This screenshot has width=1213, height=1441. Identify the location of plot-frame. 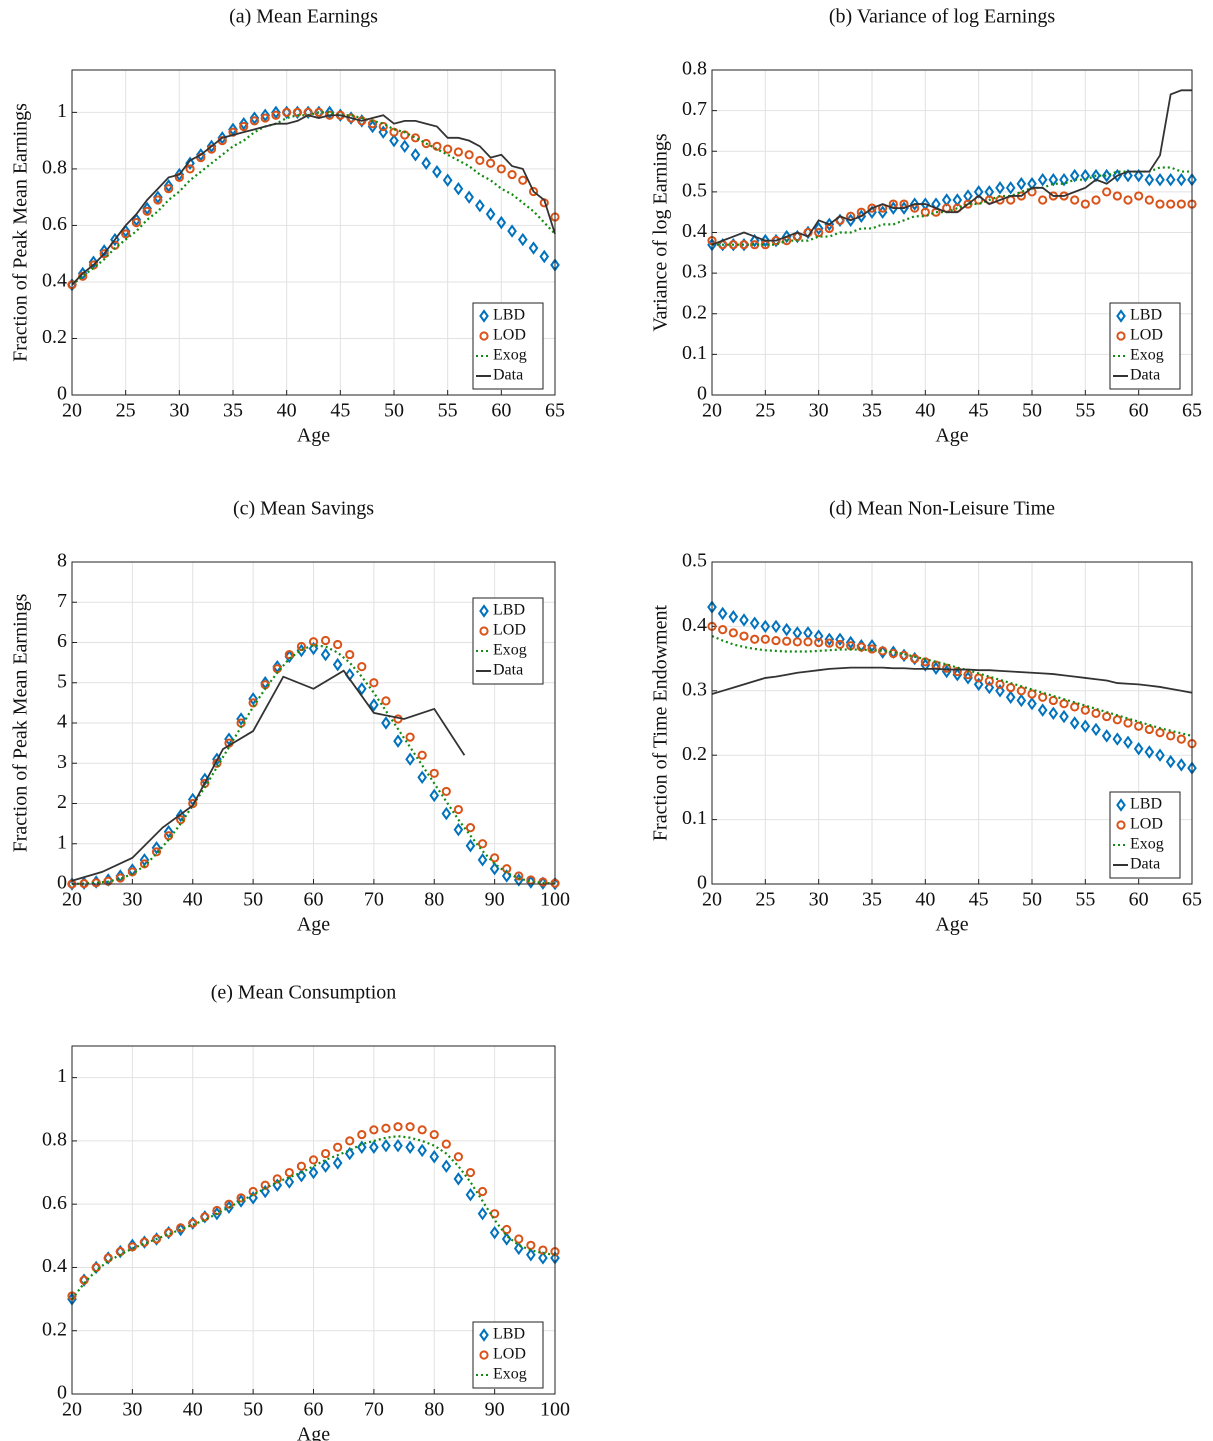
(952, 232).